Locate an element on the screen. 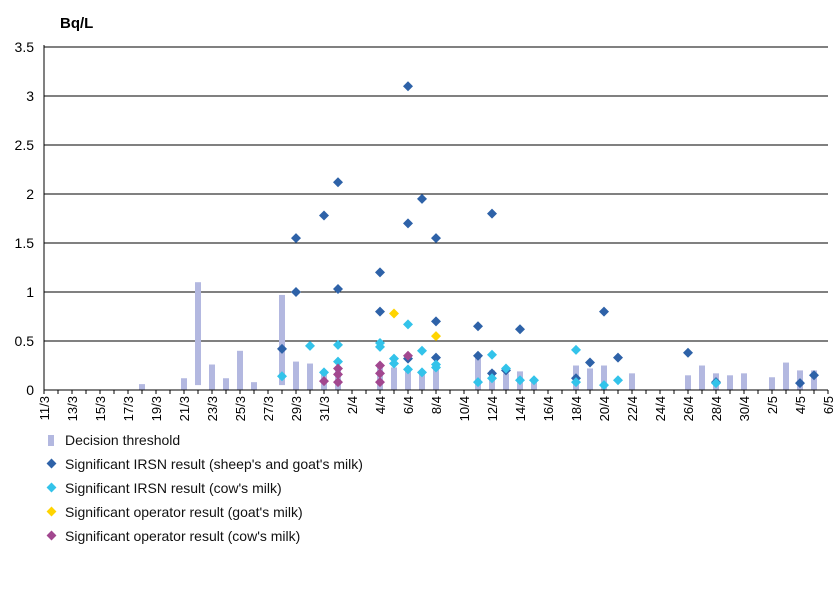 This screenshot has width=839, height=592. x-tick-label: 23/3 is located at coordinates (212, 408).